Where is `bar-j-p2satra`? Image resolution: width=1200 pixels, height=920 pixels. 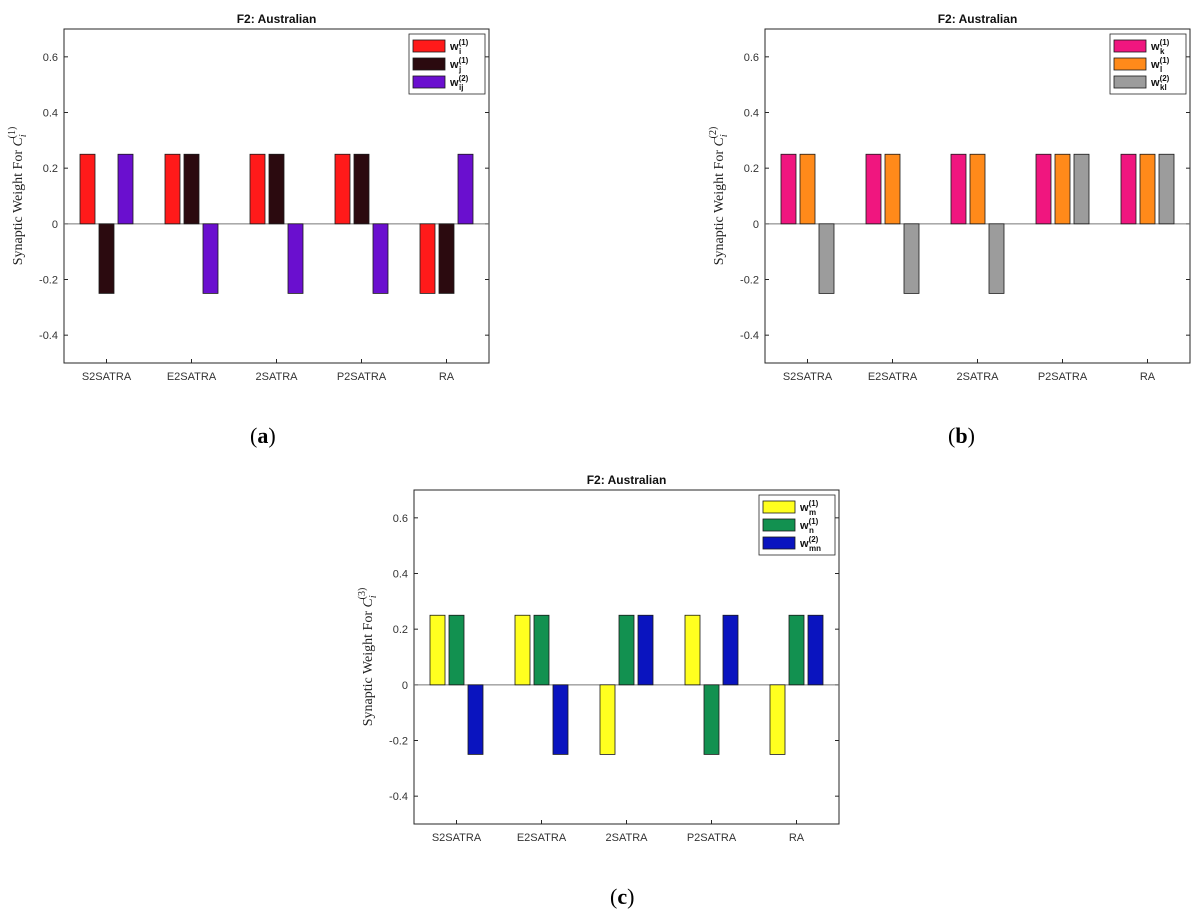 bar-j-p2satra is located at coordinates (361, 189).